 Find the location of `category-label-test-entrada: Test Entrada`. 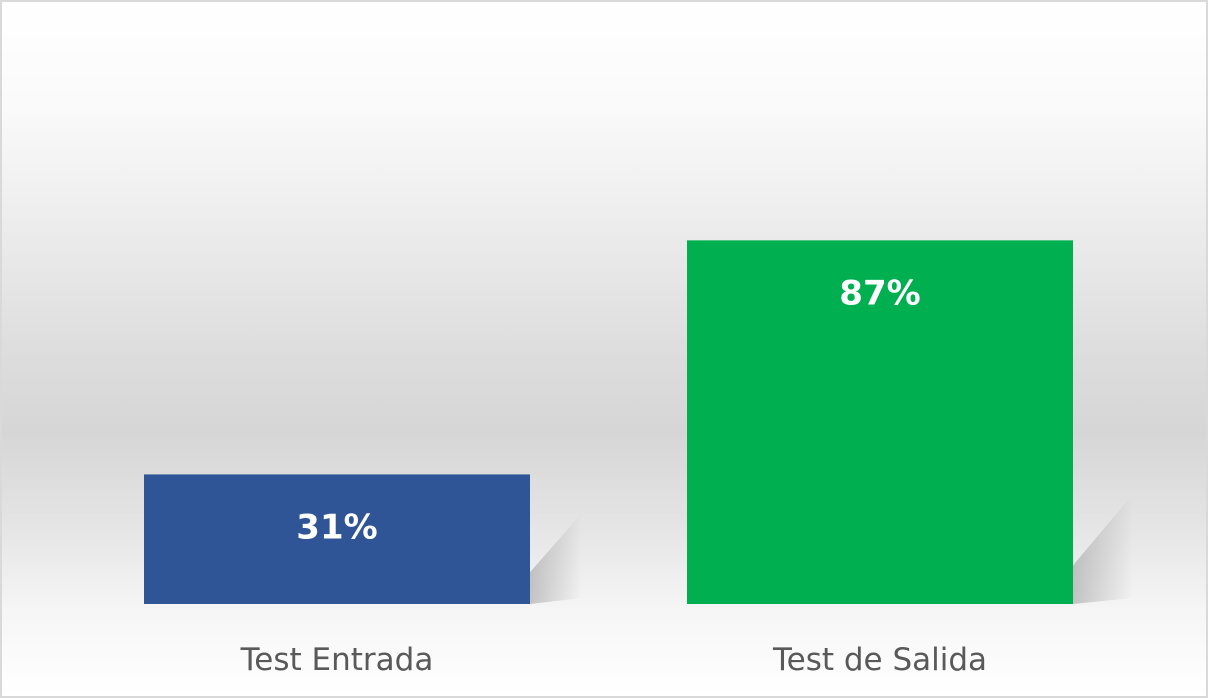

category-label-test-entrada: Test Entrada is located at coordinates (337, 660).